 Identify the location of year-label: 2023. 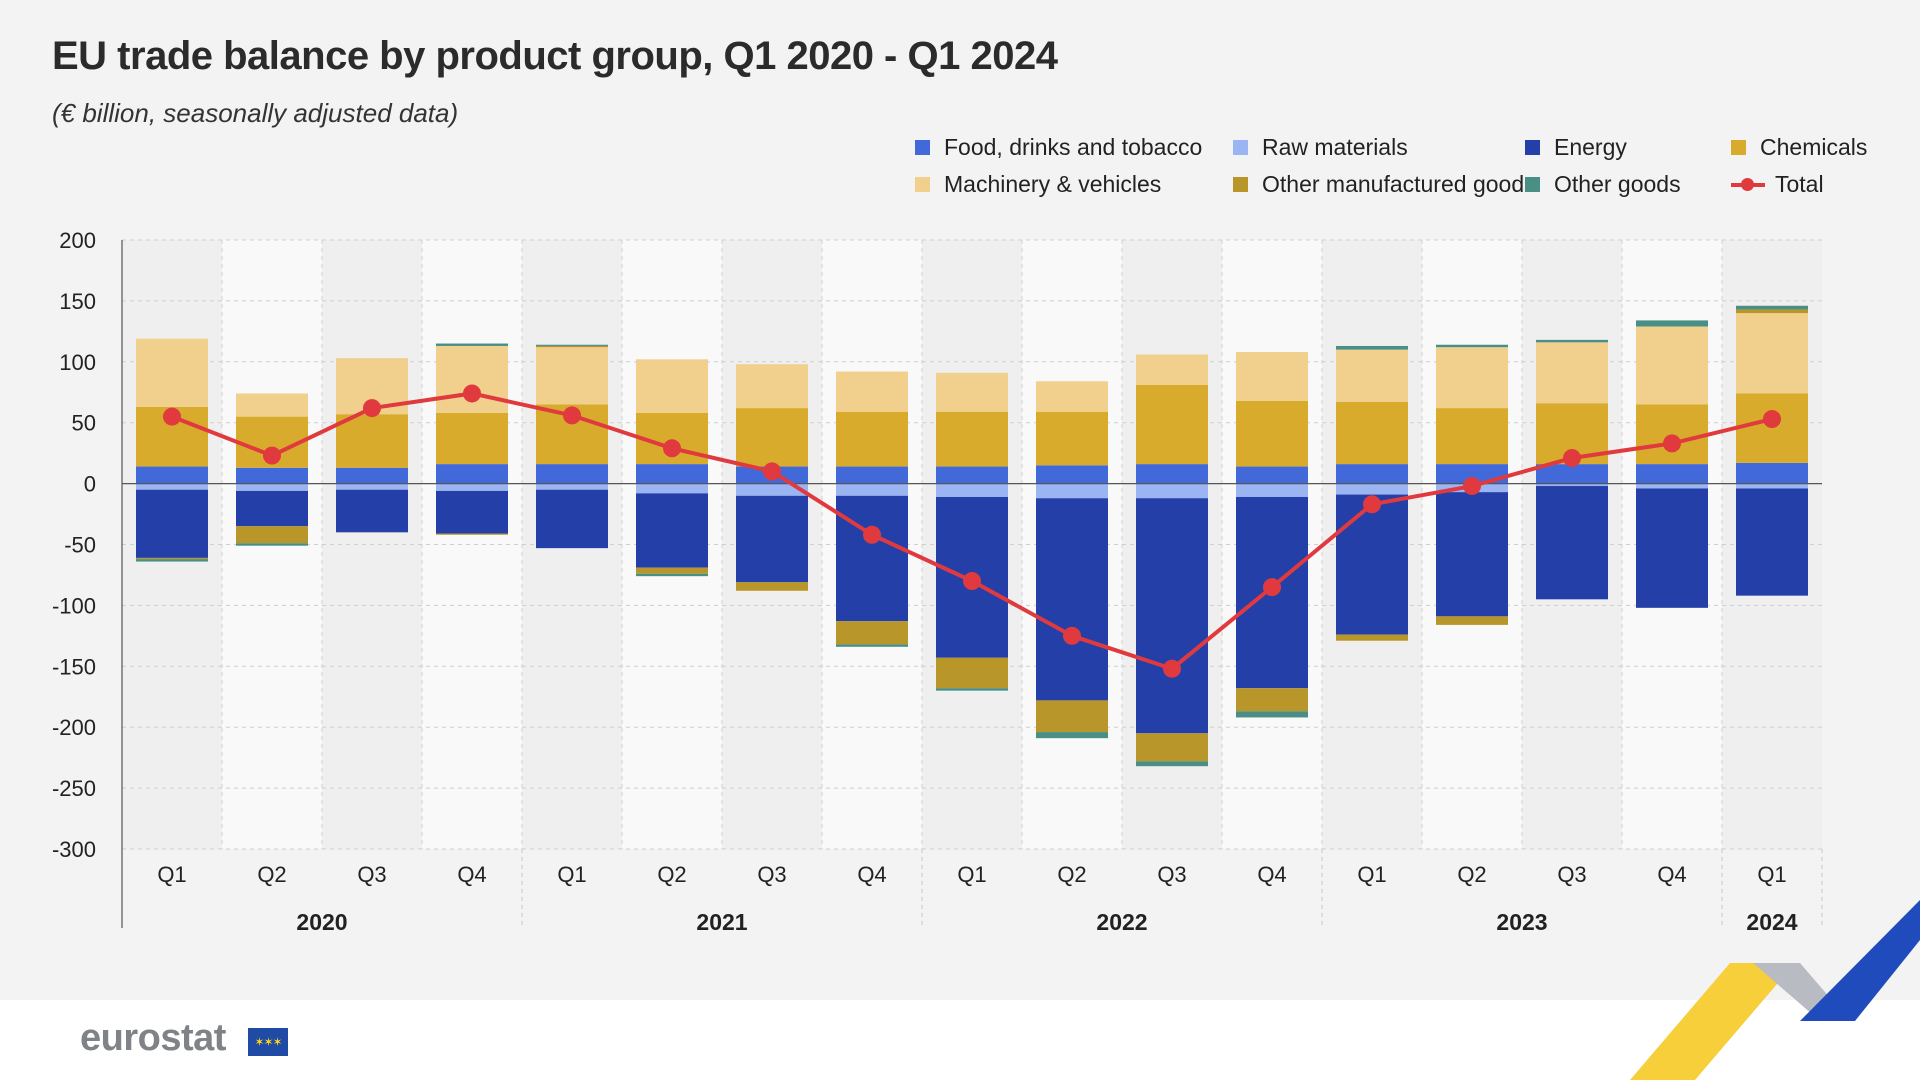
(1521, 922).